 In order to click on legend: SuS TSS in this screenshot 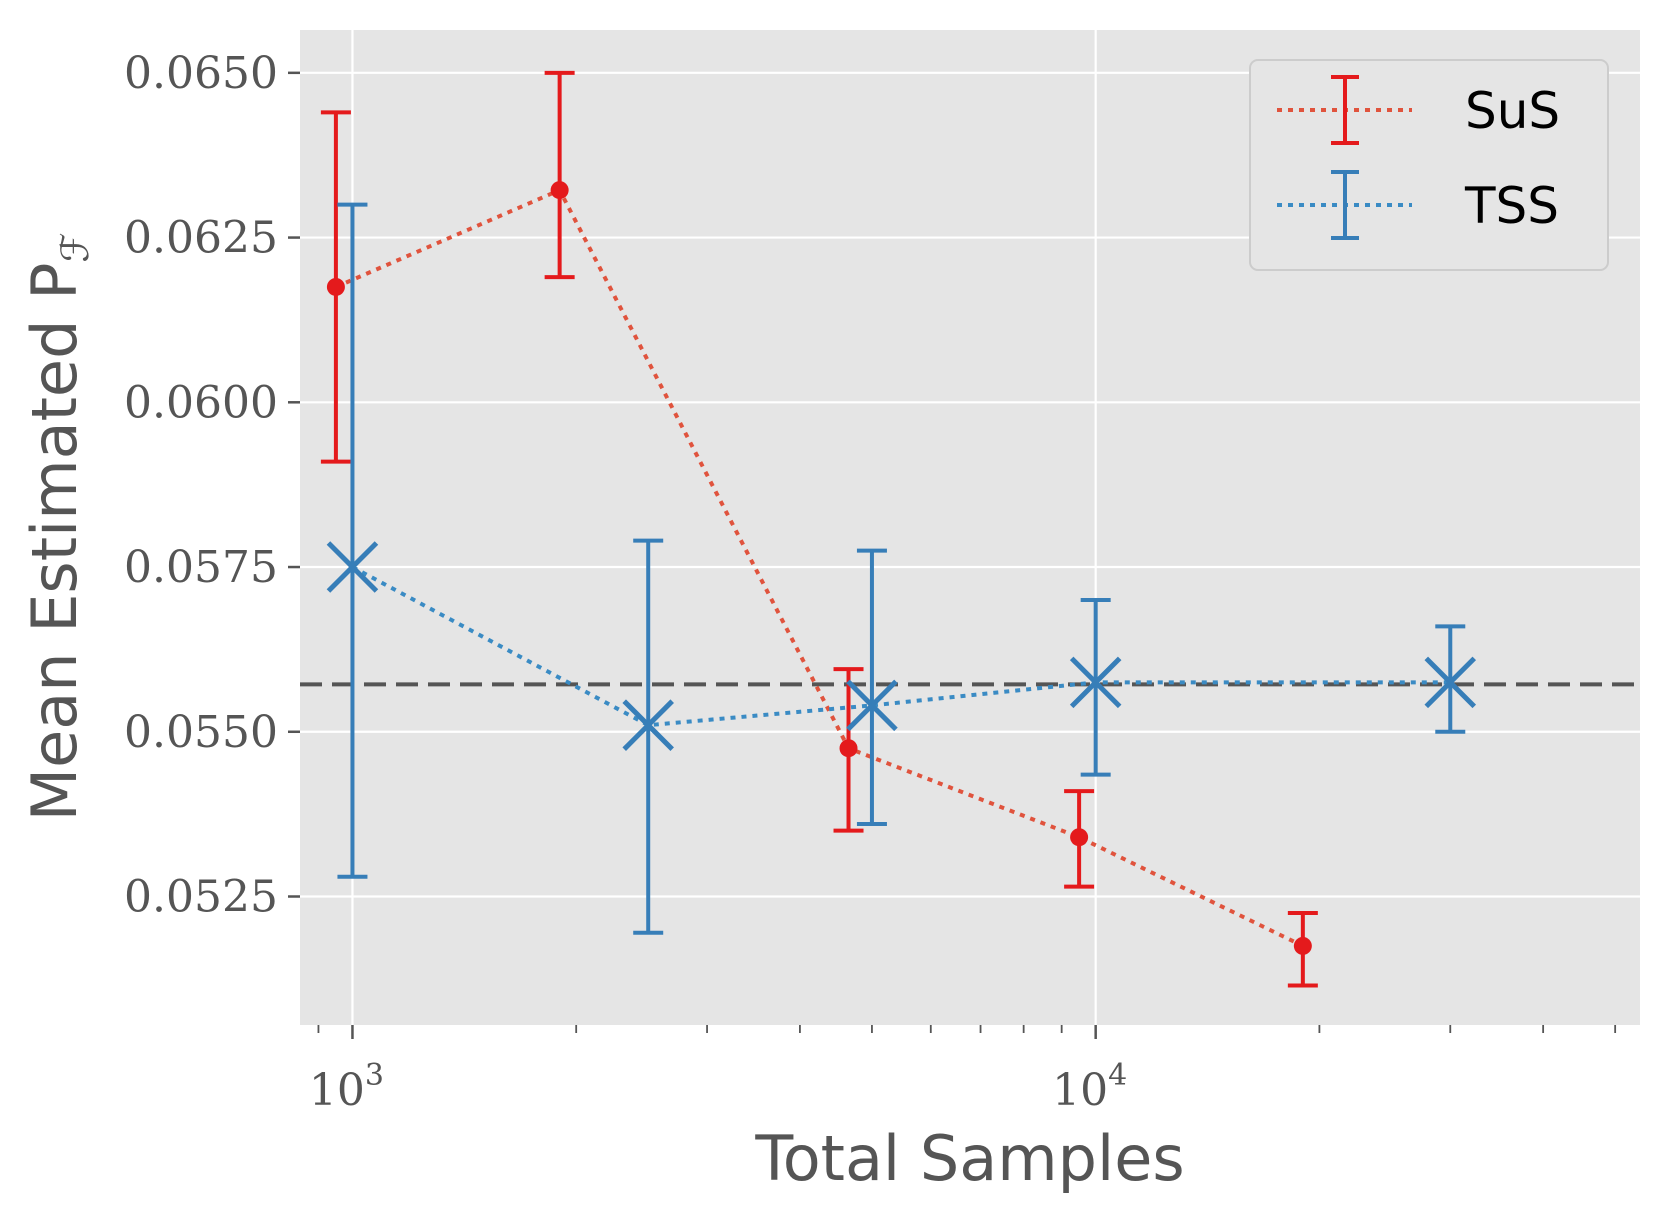, I will do `click(1429, 165)`.